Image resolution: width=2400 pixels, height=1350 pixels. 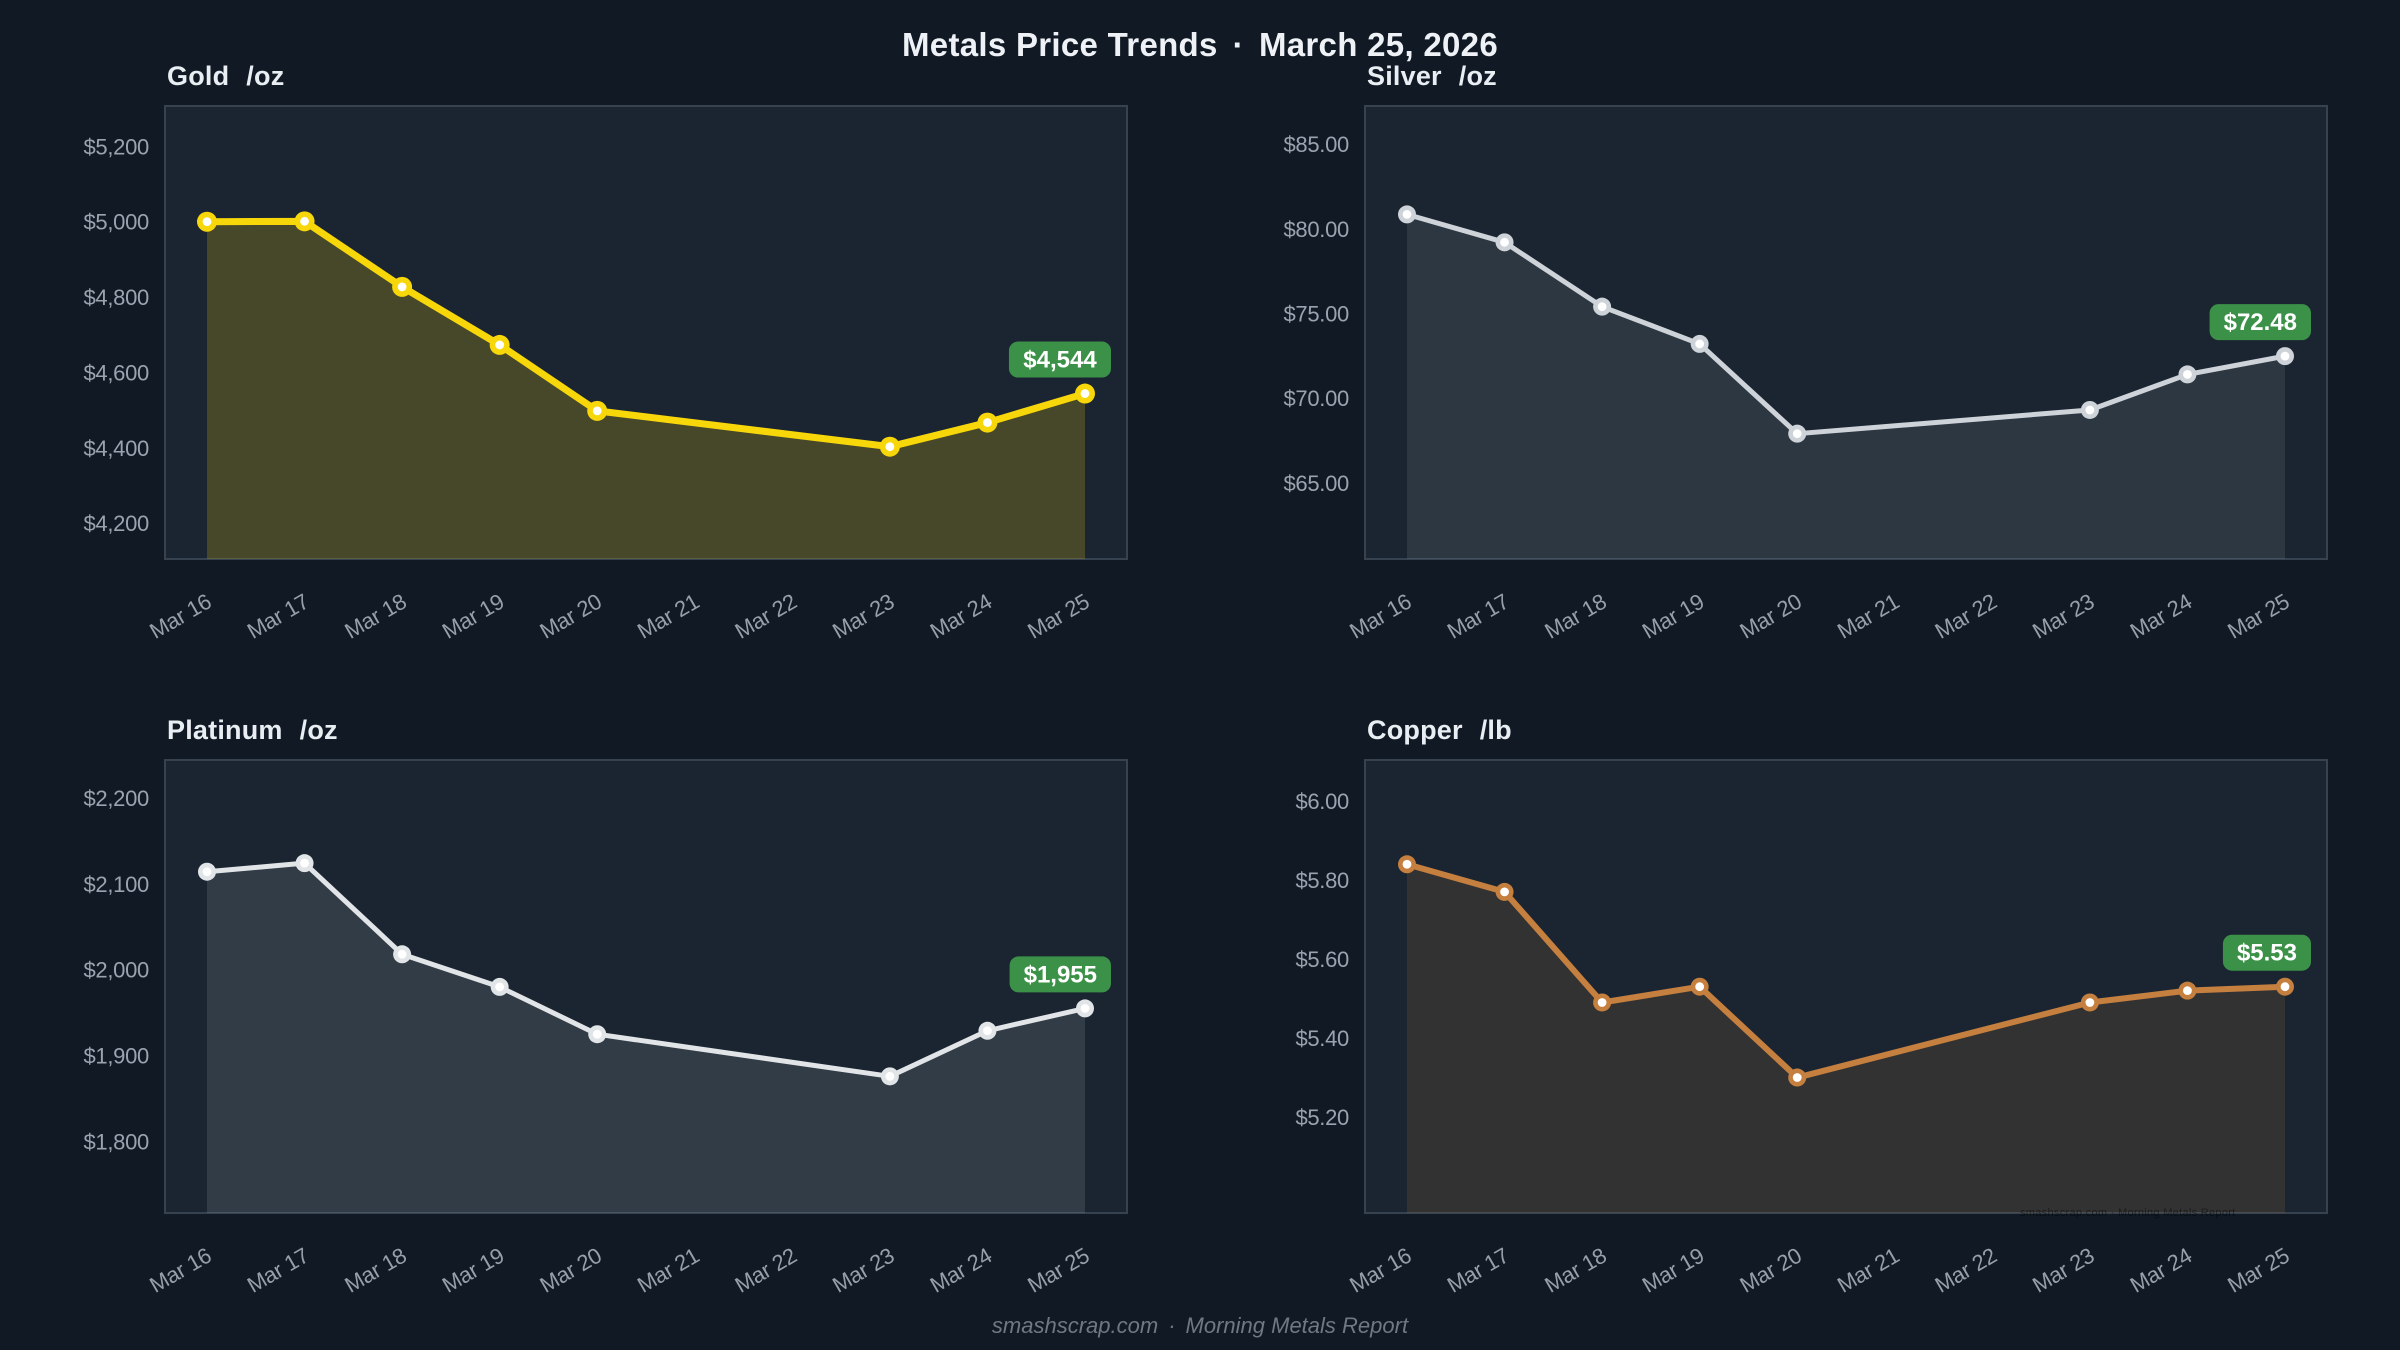 I want to click on last-value-label: $72.48, so click(x=2260, y=322).